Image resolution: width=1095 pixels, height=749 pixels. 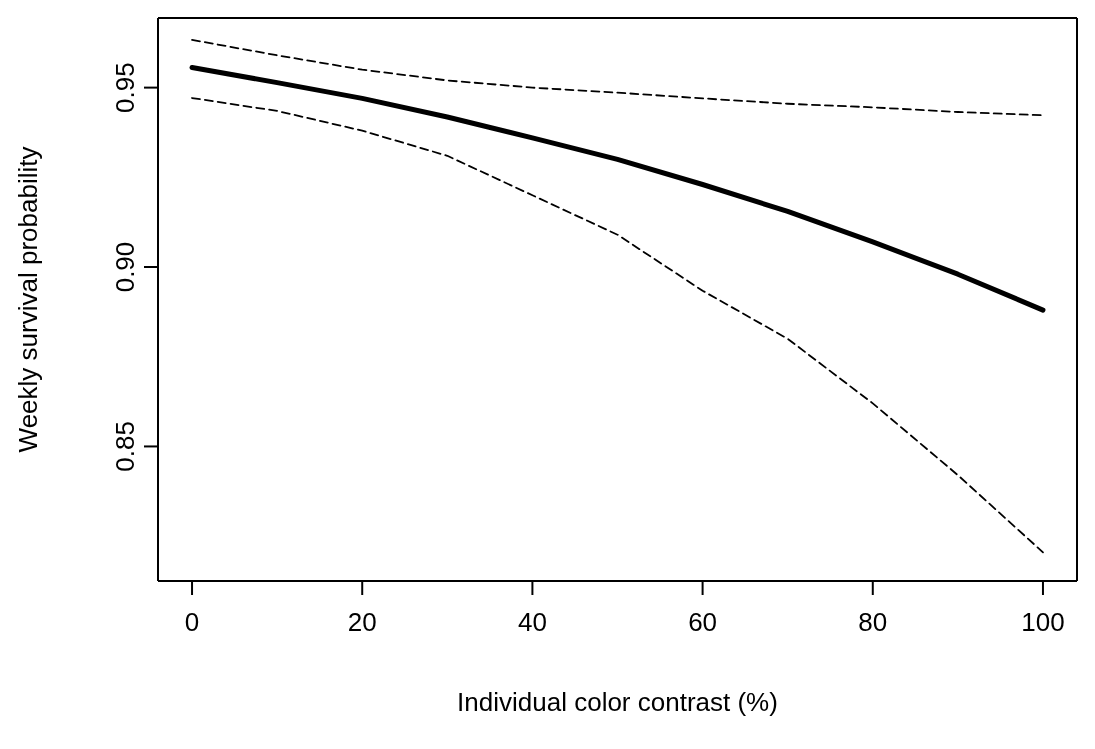 What do you see at coordinates (617, 702) in the screenshot?
I see `x-axis-title: Individual color contrast (%)` at bounding box center [617, 702].